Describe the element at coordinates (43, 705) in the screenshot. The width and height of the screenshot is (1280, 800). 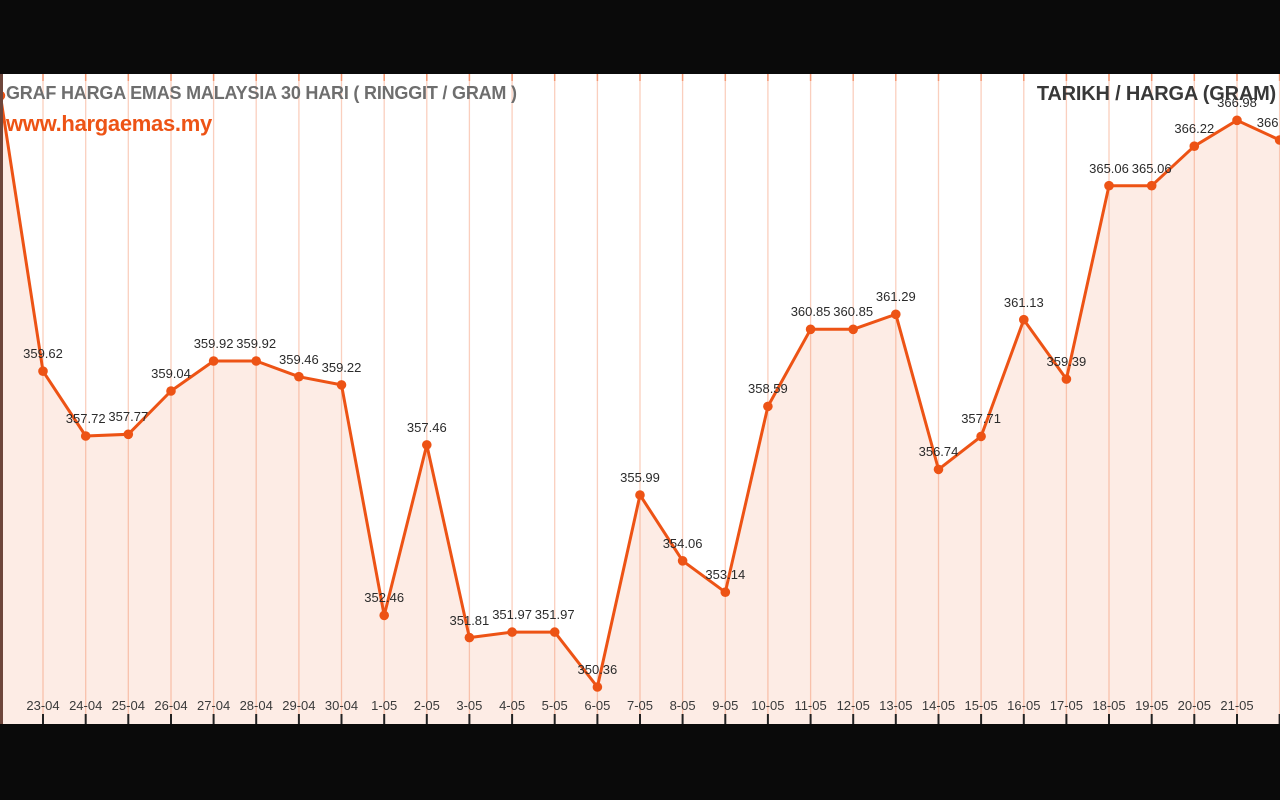
I see `date-tick-label: 23-04` at that location.